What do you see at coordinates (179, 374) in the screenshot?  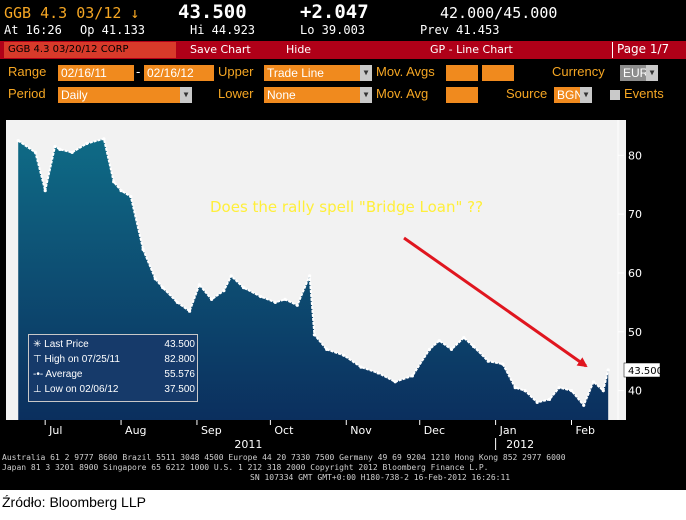 I see `legend-average-value: 55.576` at bounding box center [179, 374].